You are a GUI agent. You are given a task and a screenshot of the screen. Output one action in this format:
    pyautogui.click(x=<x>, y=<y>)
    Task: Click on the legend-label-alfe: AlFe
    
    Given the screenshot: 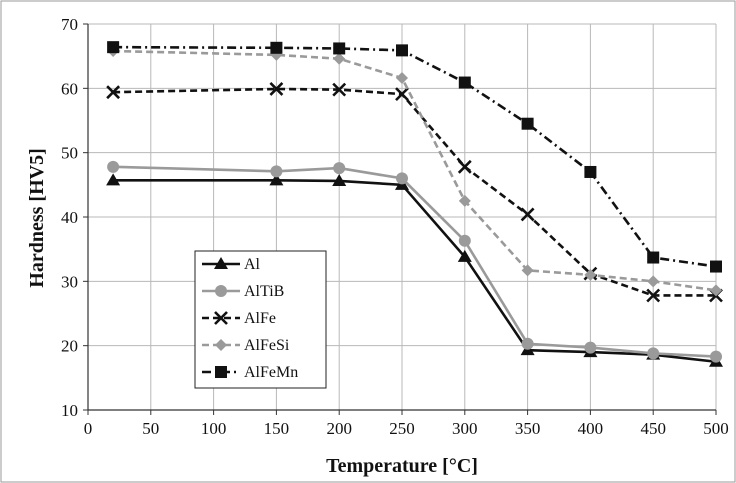 What is the action you would take?
    pyautogui.click(x=260, y=318)
    